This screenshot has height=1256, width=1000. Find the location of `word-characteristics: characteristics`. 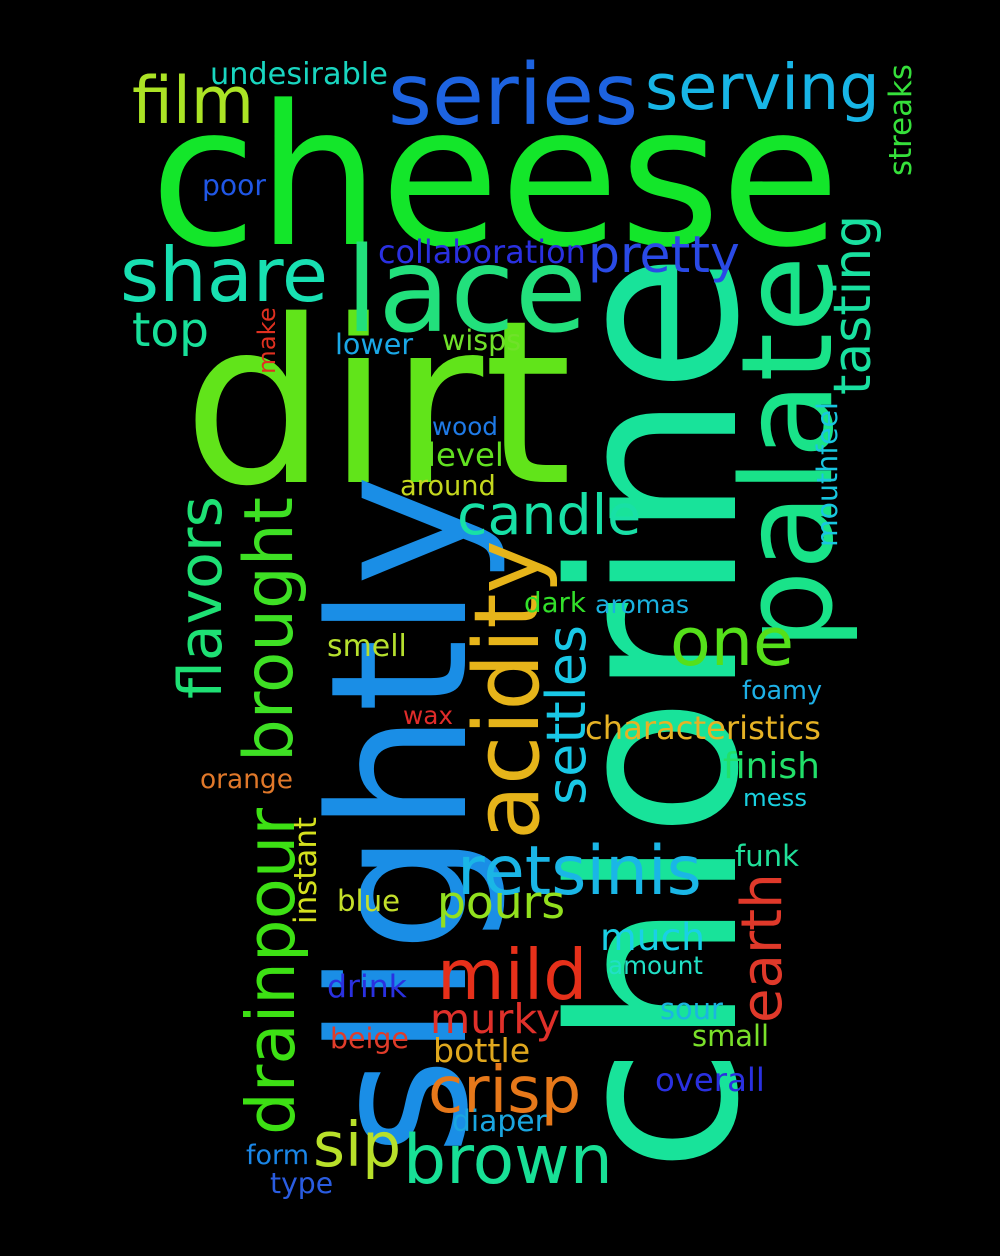

word-characteristics: characteristics is located at coordinates (703, 728).